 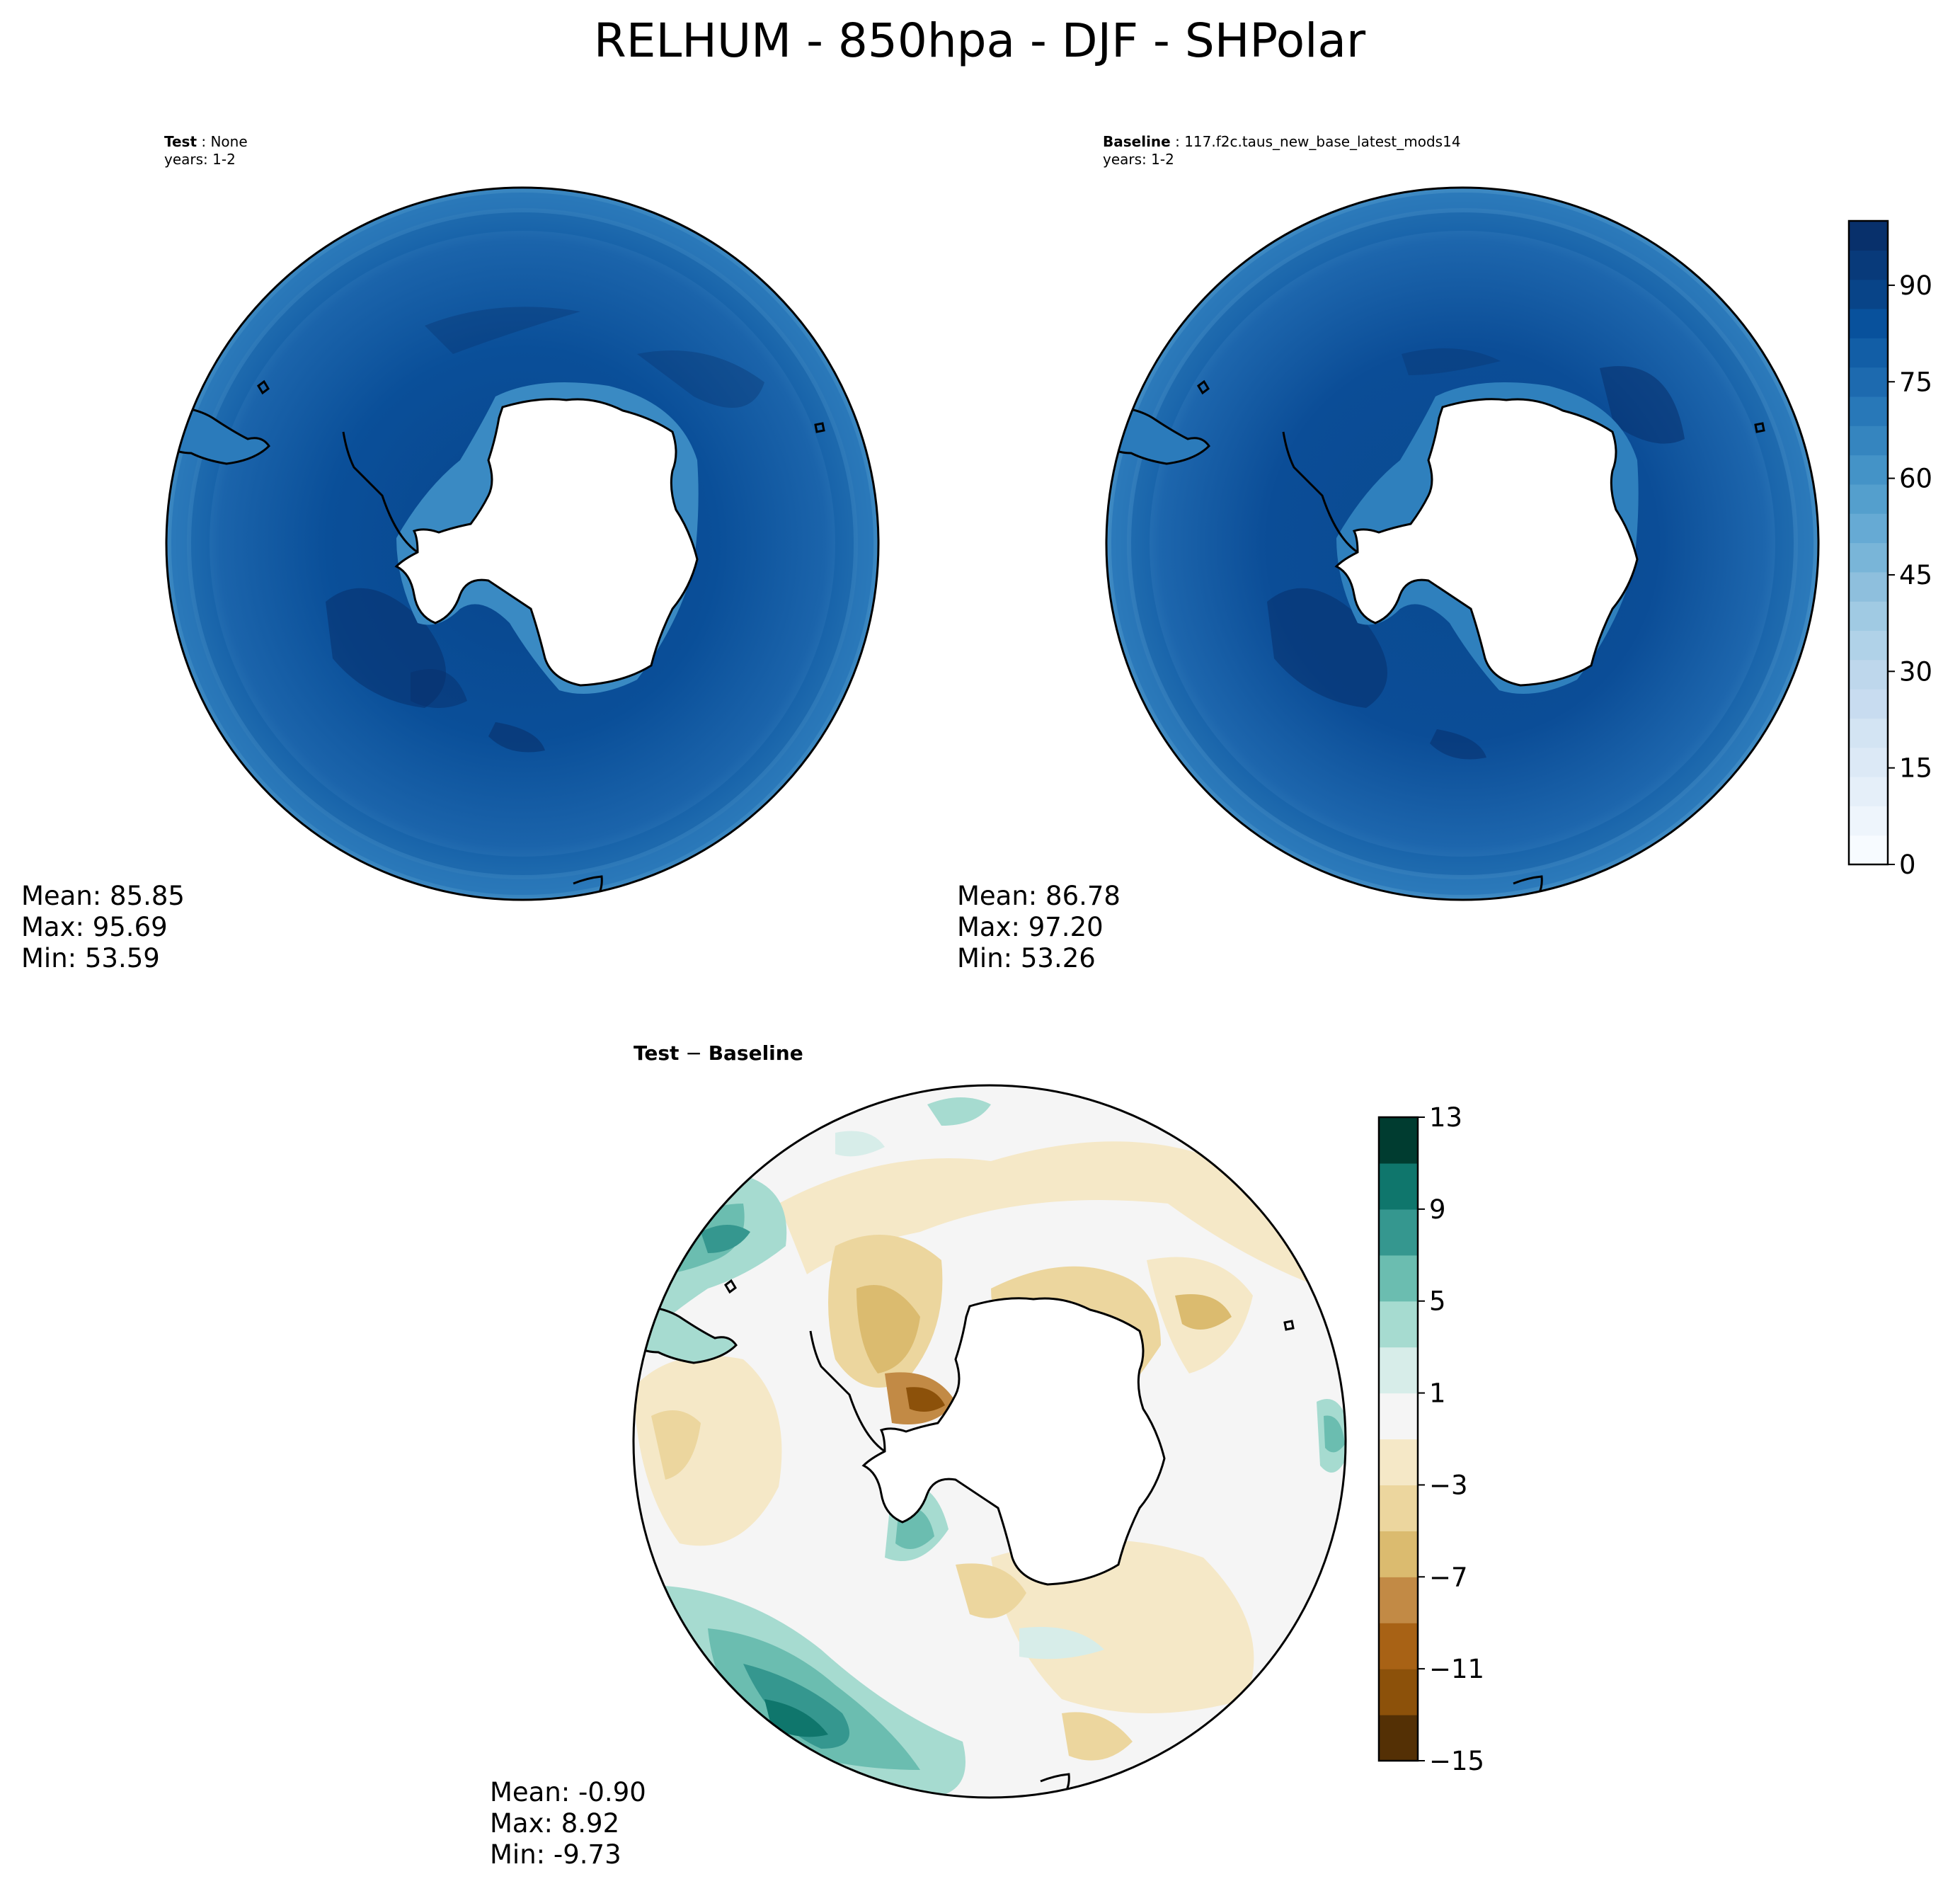 I want to click on baseline-panel-years: years: 1-2, so click(x=1138, y=159).